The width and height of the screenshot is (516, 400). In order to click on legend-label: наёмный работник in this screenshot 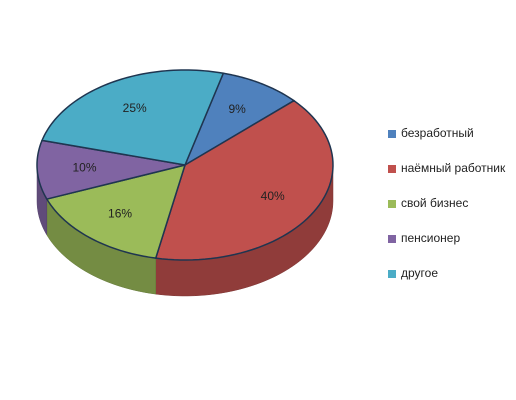, I will do `click(453, 168)`.